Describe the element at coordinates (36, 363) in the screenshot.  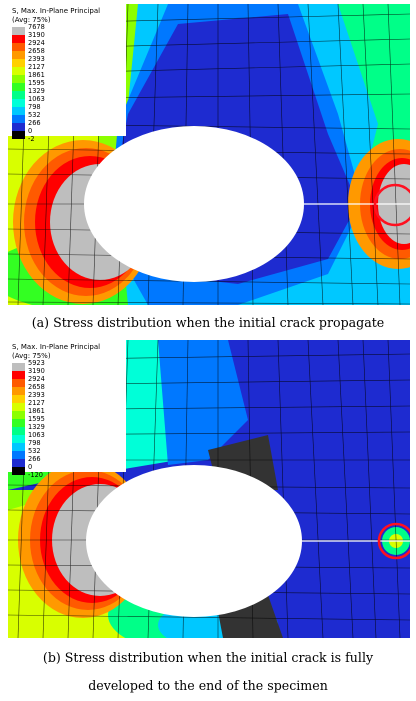
I see `legend-value: 5923` at that location.